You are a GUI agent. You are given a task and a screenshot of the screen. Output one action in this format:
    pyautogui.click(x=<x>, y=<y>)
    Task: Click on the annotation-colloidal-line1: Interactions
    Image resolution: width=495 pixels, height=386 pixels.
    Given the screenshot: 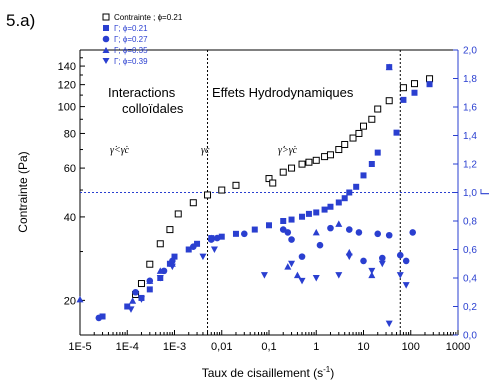 What is the action you would take?
    pyautogui.click(x=142, y=92)
    